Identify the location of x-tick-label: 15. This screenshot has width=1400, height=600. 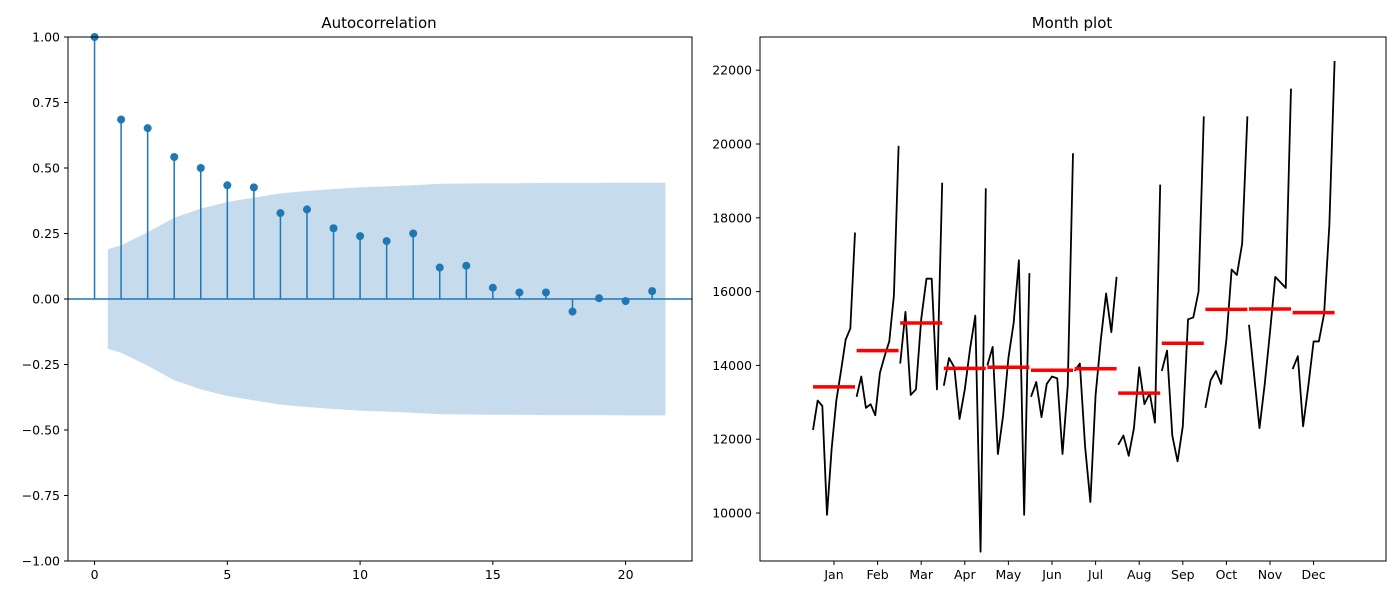
(493, 574).